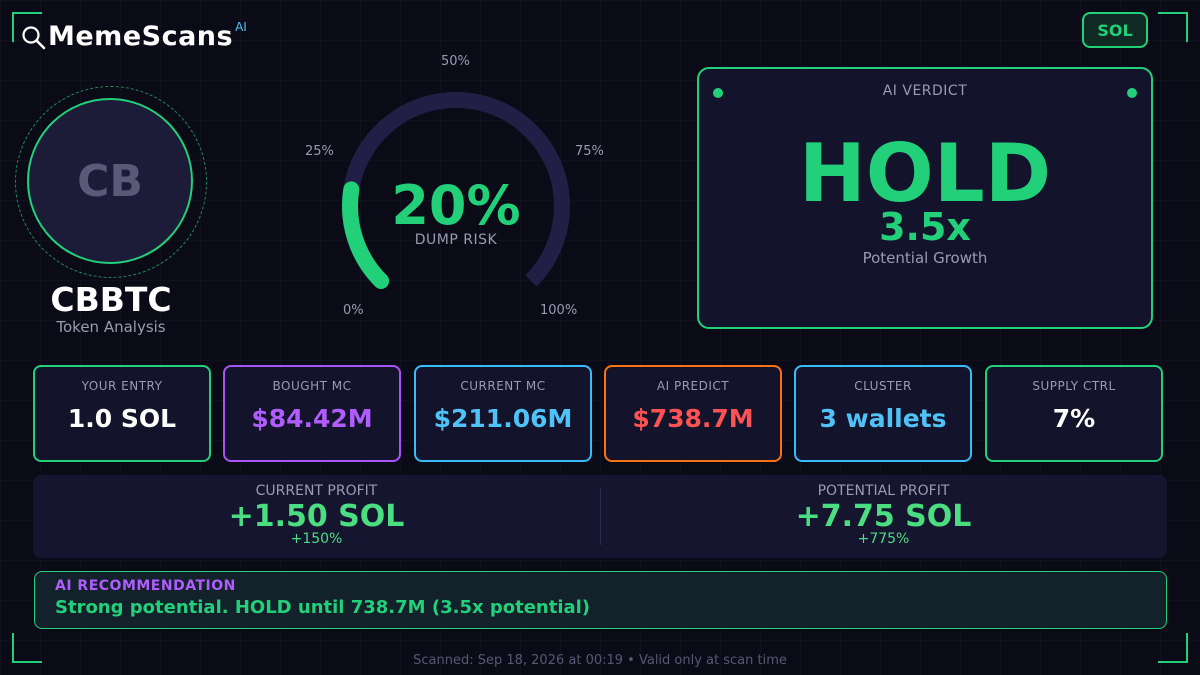 The width and height of the screenshot is (1200, 675). Describe the element at coordinates (883, 386) in the screenshot. I see `stat-label: CLUSTER` at that location.